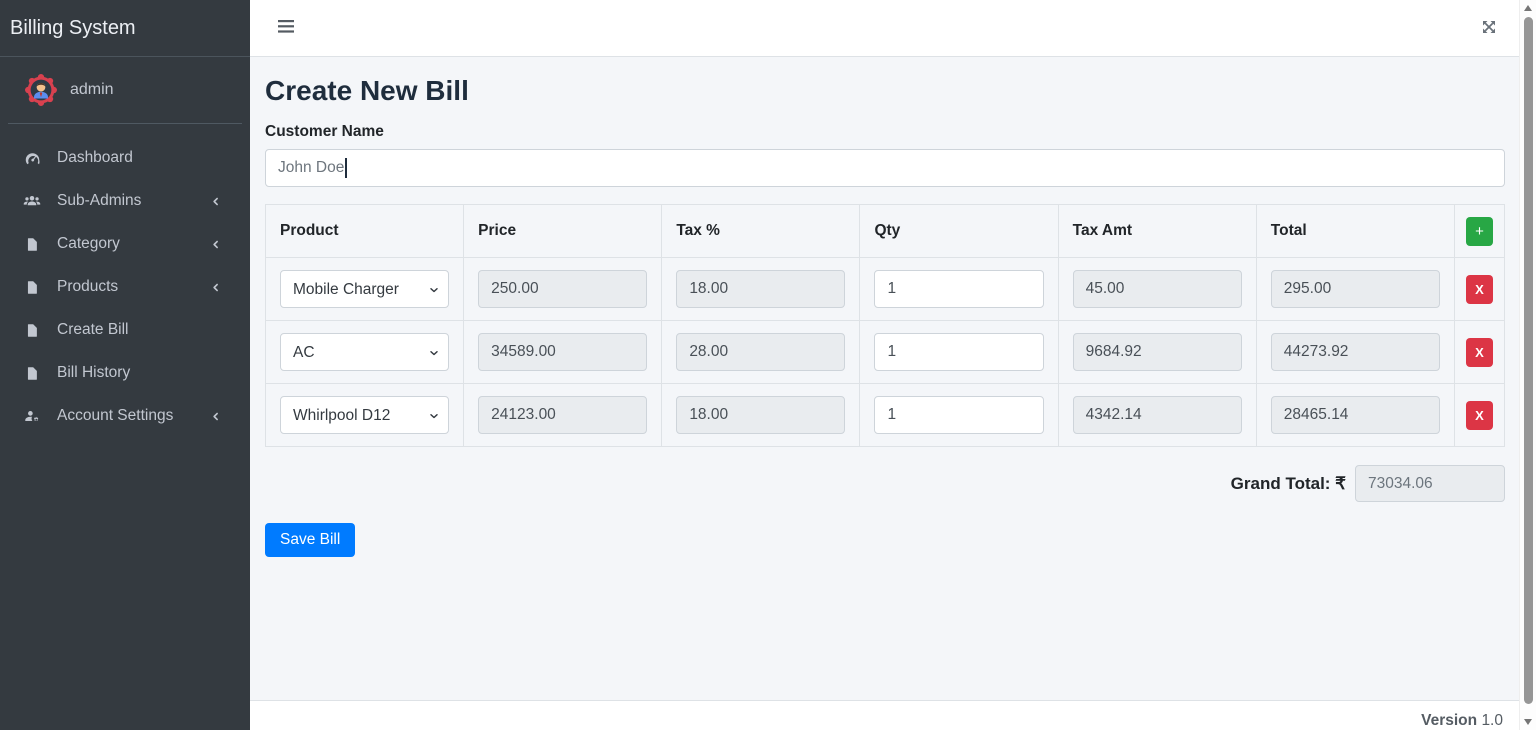 Image resolution: width=1536 pixels, height=730 pixels. What do you see at coordinates (1528, 8) in the screenshot?
I see `scrollbar-up-arrow` at bounding box center [1528, 8].